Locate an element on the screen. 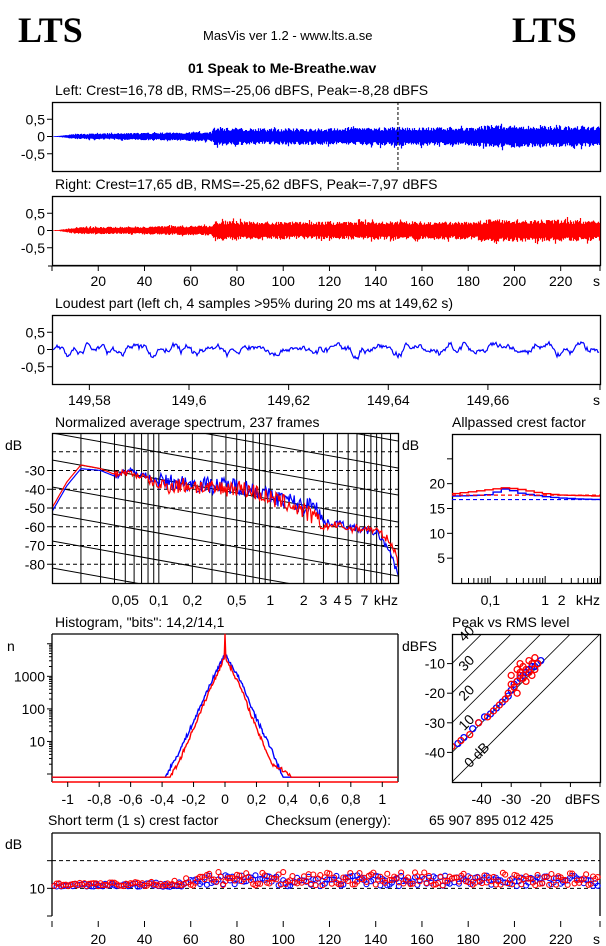 The width and height of the screenshot is (606, 946). xtick-label: -30 is located at coordinates (511, 799).